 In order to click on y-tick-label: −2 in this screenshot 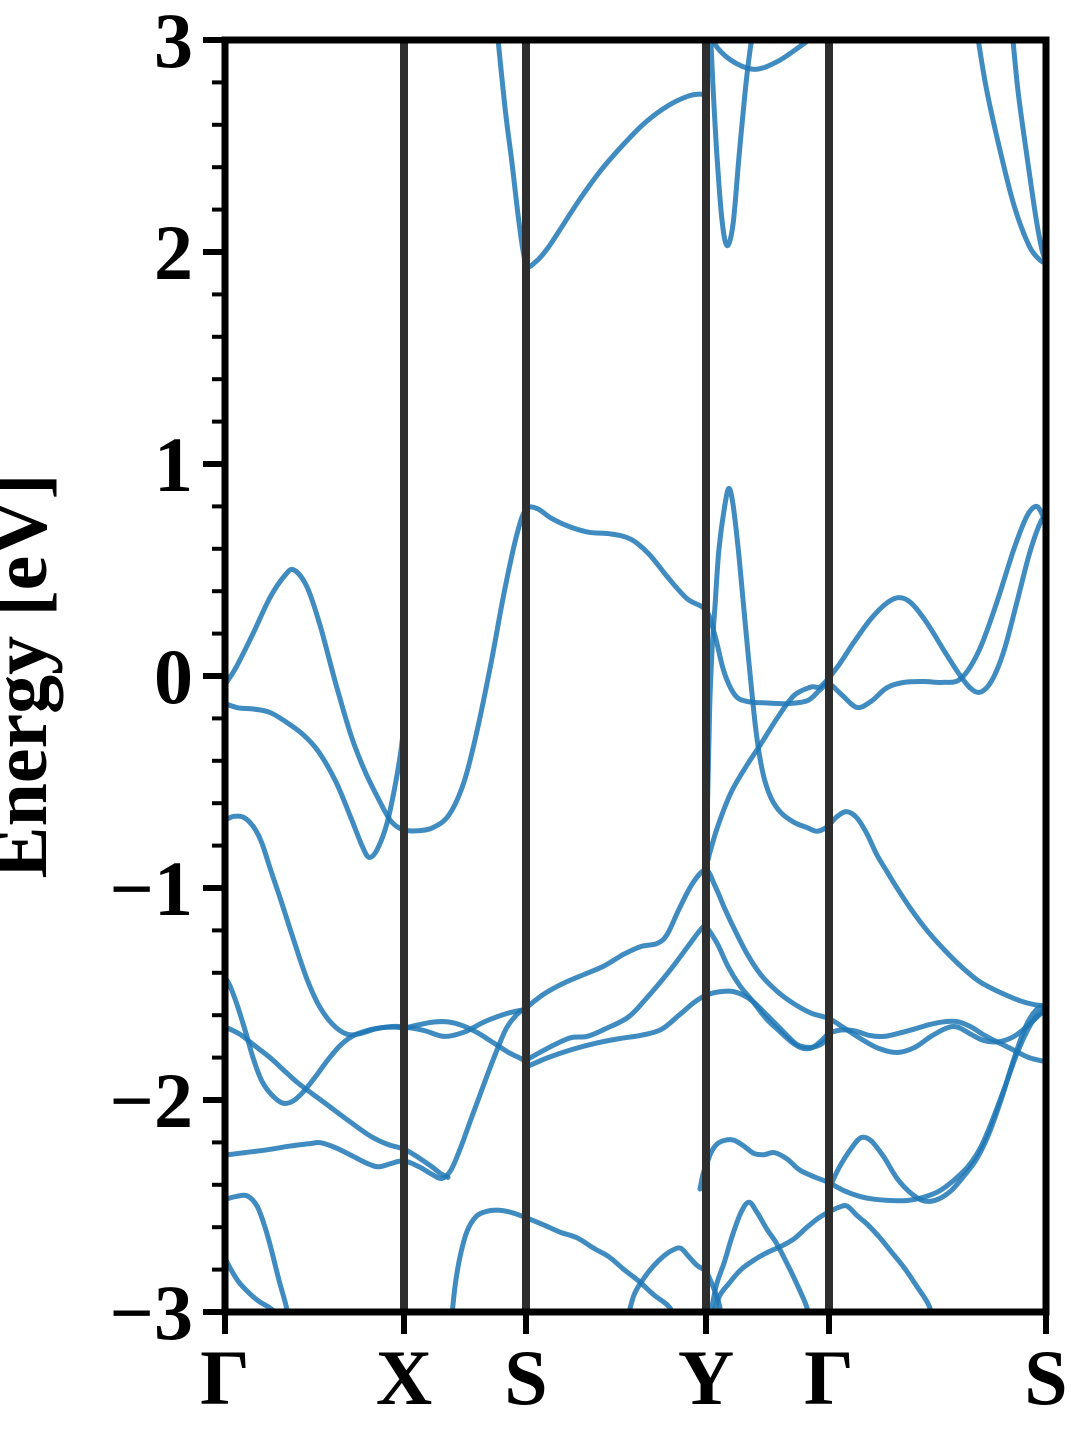, I will do `click(151, 1100)`.